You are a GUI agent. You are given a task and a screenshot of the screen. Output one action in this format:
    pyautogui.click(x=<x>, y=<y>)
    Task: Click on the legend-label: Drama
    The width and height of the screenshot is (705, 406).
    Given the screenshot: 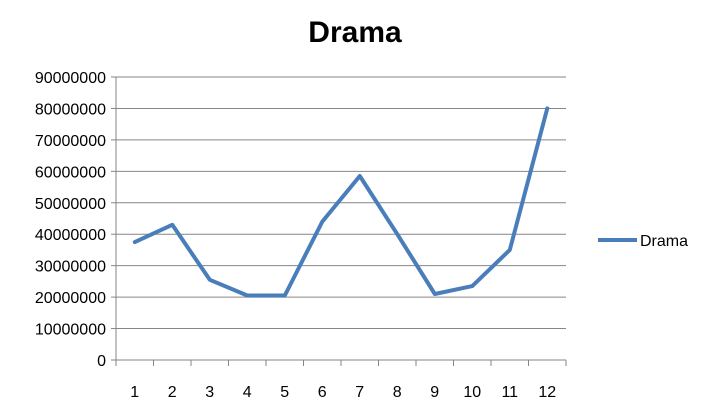 What is the action you would take?
    pyautogui.click(x=664, y=241)
    